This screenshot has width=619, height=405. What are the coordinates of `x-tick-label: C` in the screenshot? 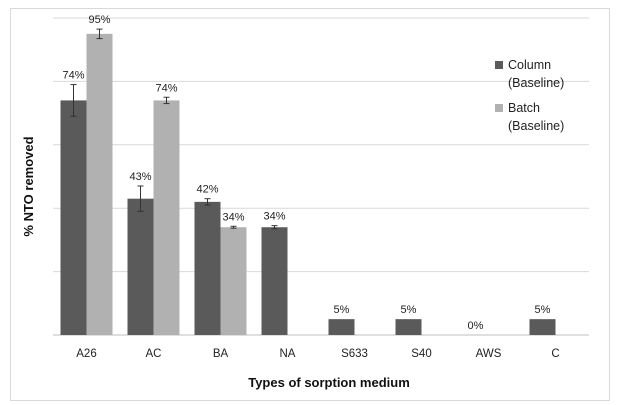 It's located at (555, 354).